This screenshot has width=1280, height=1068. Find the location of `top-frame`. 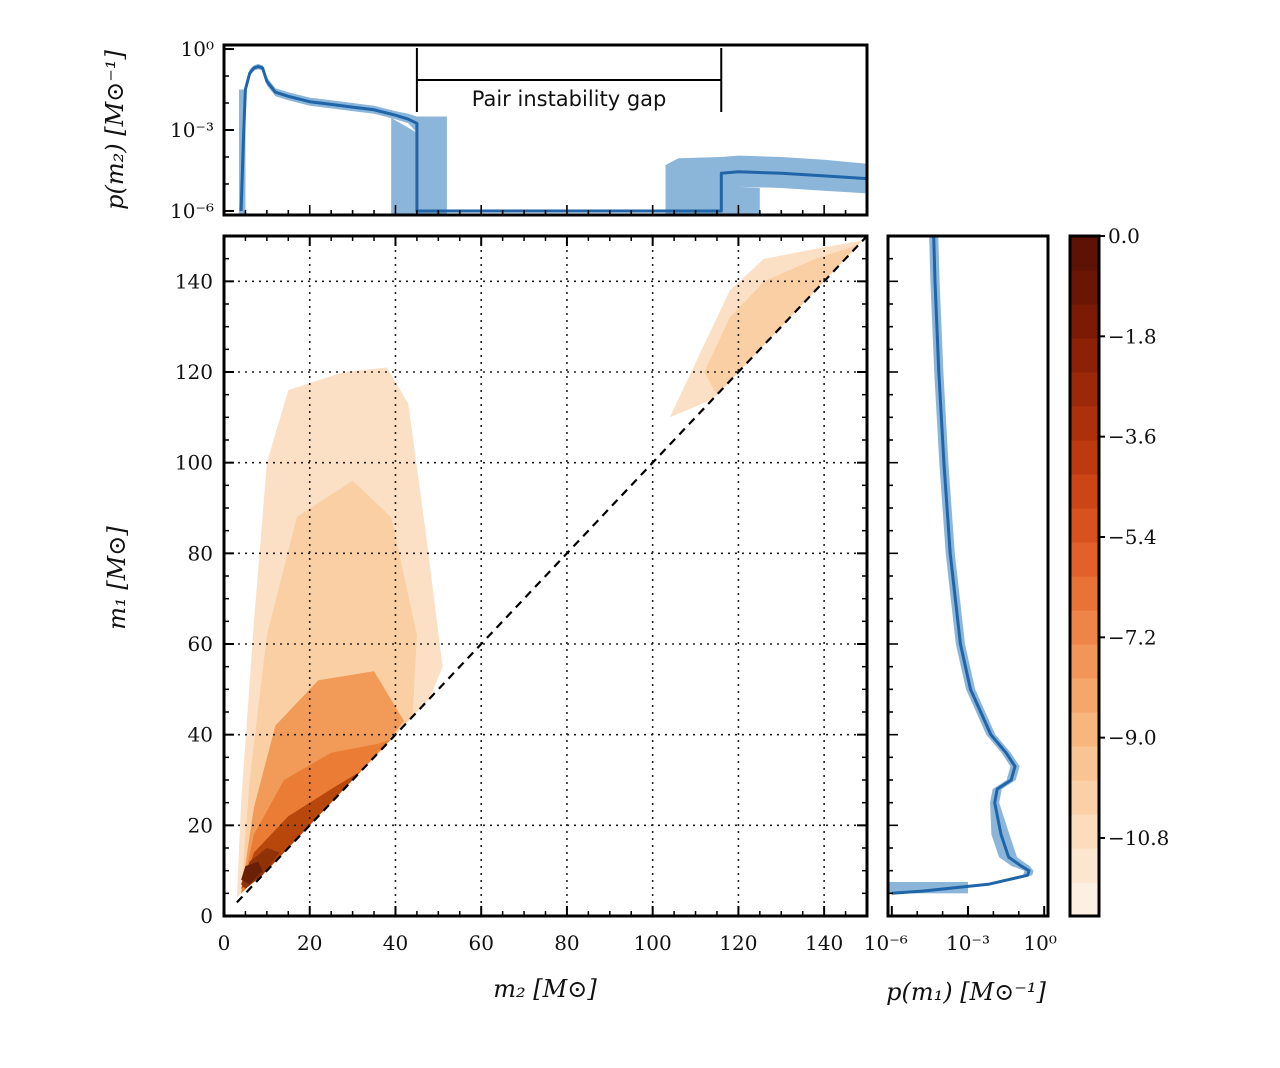

top-frame is located at coordinates (545, 130).